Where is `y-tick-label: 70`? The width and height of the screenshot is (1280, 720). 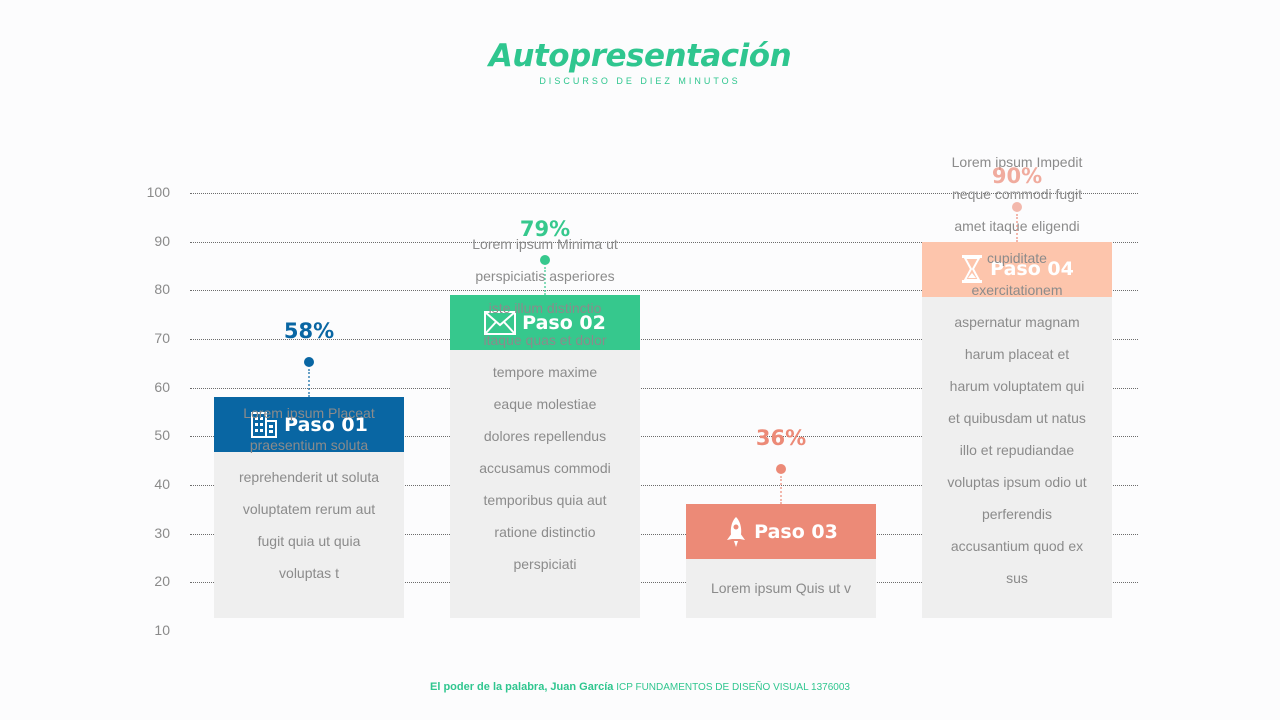 y-tick-label: 70 is located at coordinates (162, 338).